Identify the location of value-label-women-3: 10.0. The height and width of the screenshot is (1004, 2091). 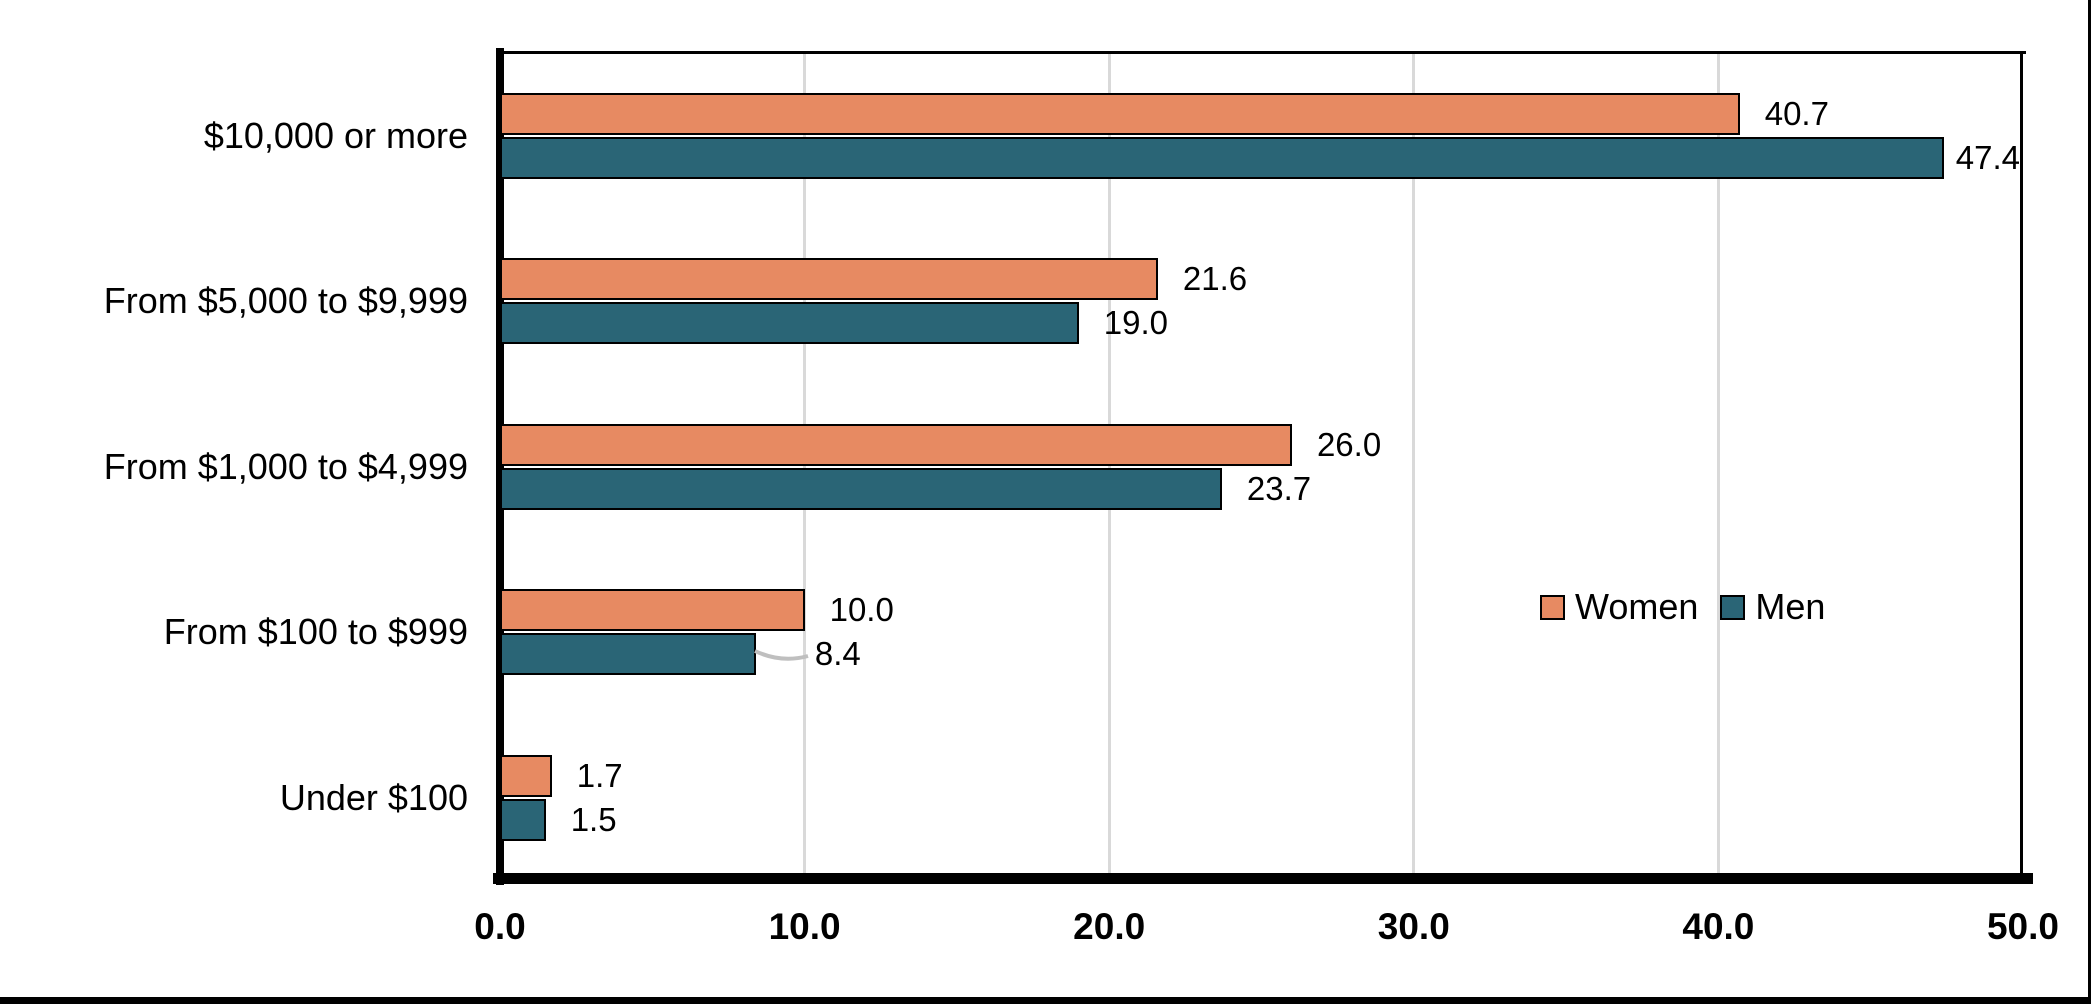
(861, 610).